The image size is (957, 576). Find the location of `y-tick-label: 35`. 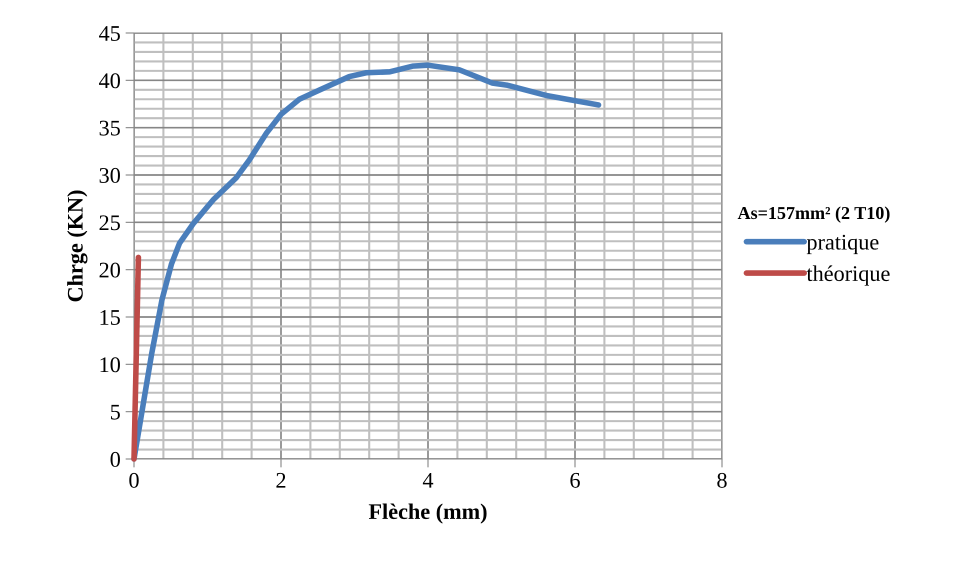

y-tick-label: 35 is located at coordinates (110, 128).